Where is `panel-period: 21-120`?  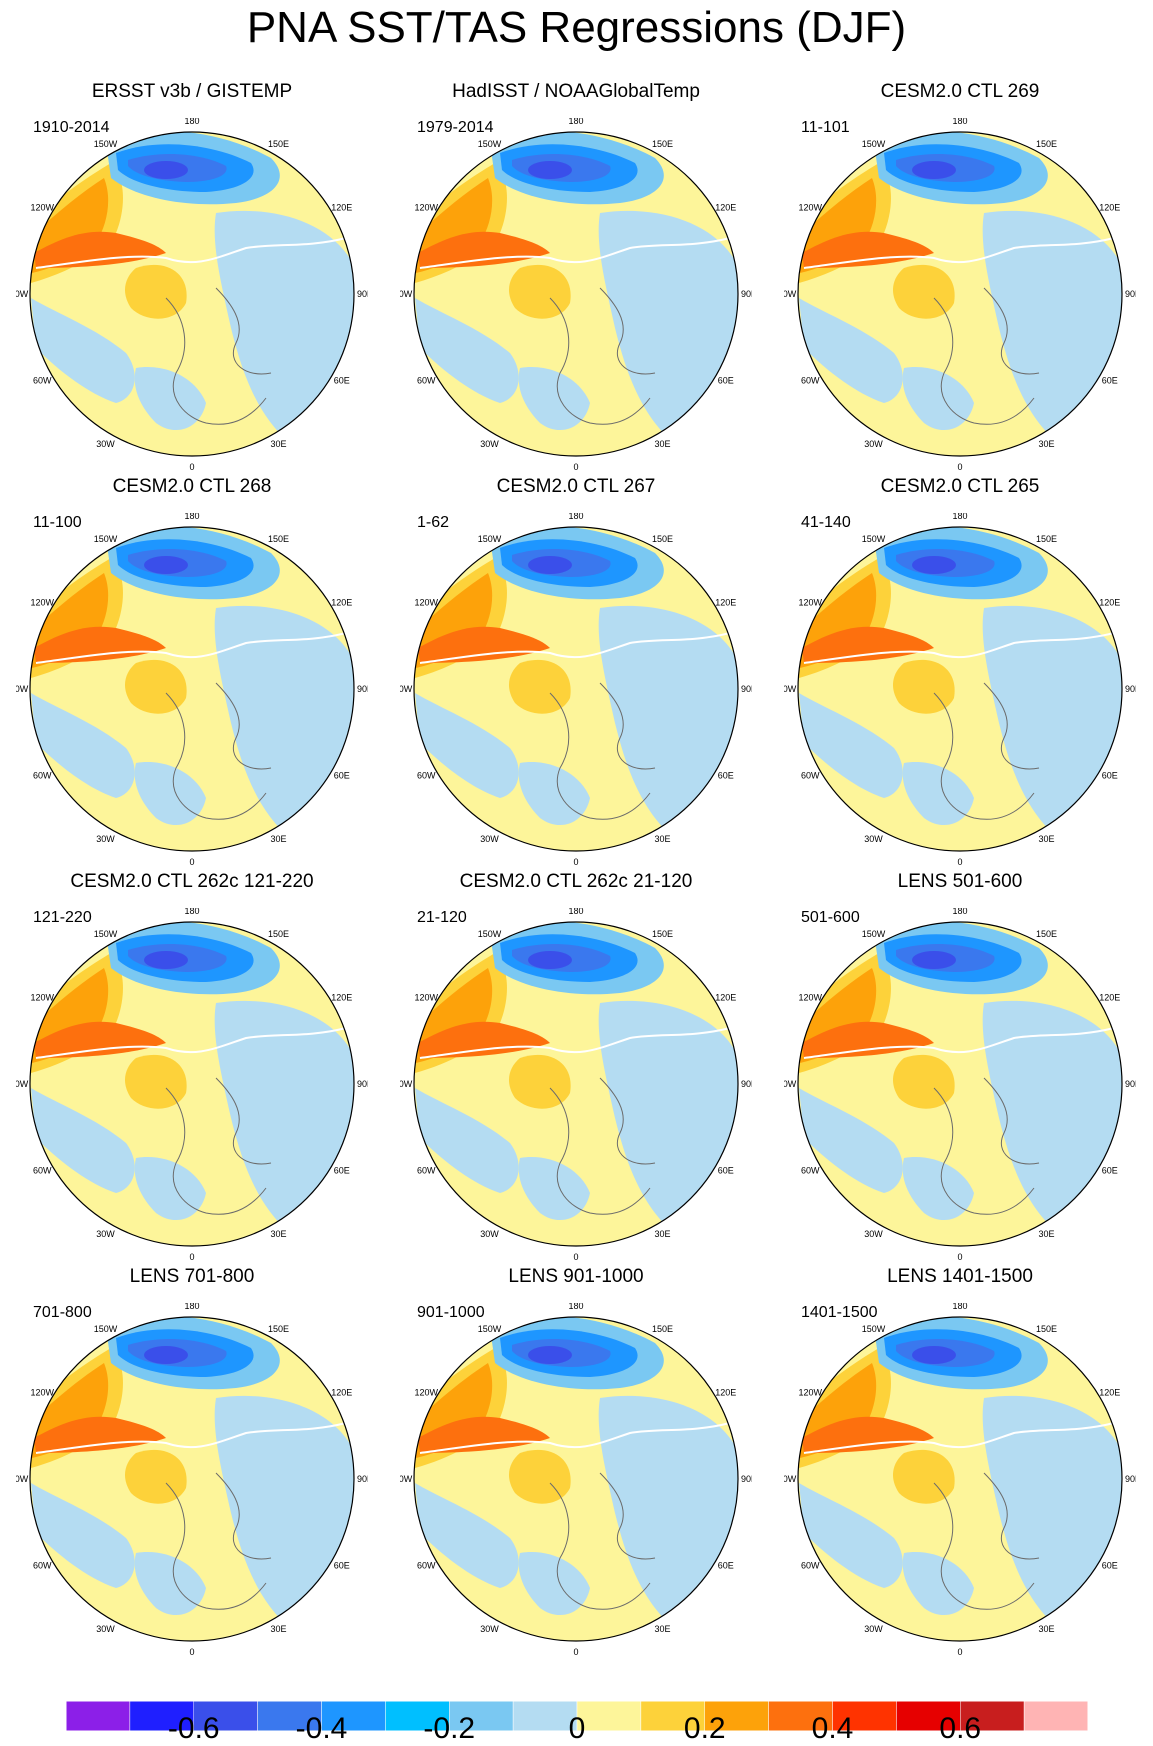
panel-period: 21-120 is located at coordinates (442, 917).